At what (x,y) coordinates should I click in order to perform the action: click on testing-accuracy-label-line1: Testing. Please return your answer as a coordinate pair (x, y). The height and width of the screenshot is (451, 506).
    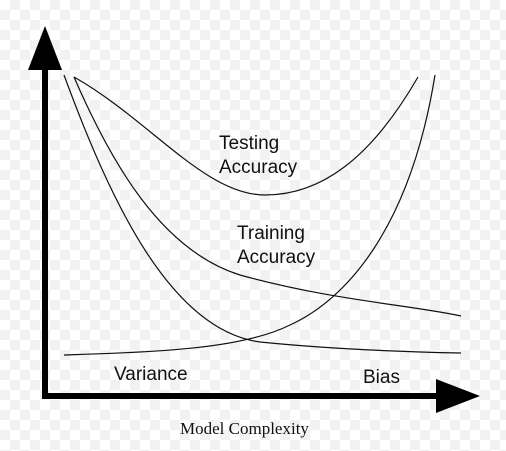
    Looking at the image, I should click on (249, 143).